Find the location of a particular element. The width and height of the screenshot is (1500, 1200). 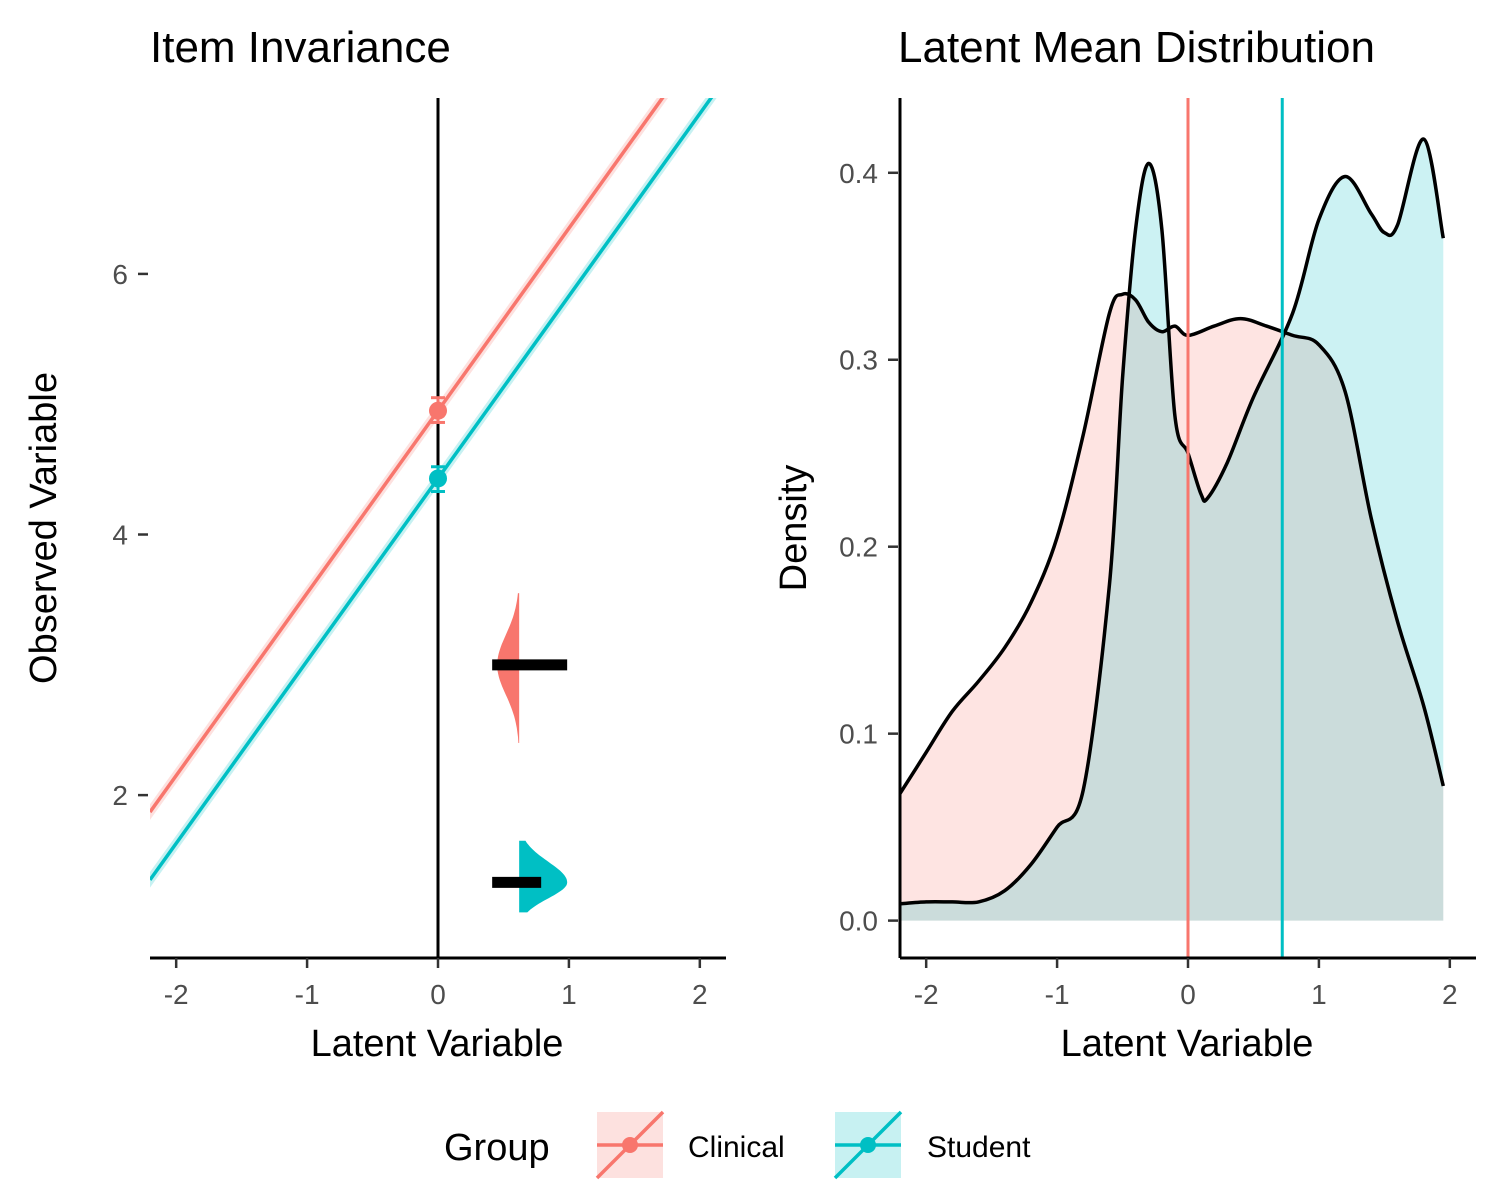

legend-title: Group is located at coordinates (497, 1148).